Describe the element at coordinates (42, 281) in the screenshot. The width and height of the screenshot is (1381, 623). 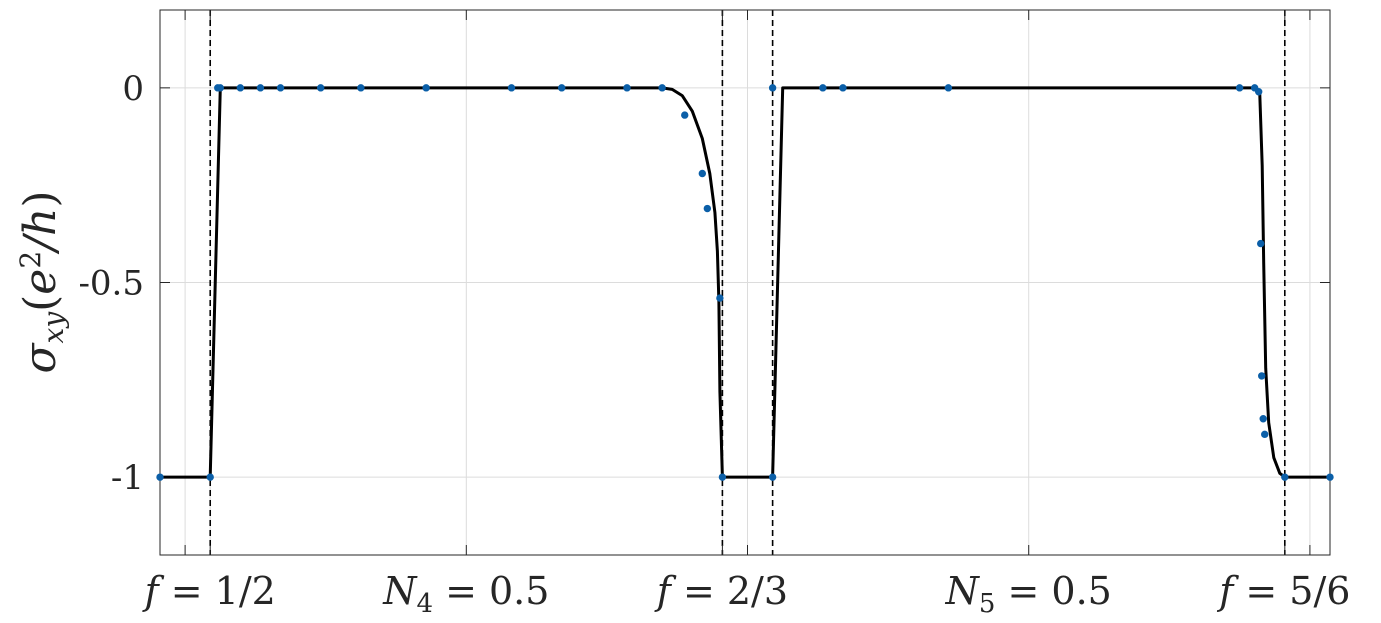
I see `y-axis-label: σxy(e2/h)` at that location.